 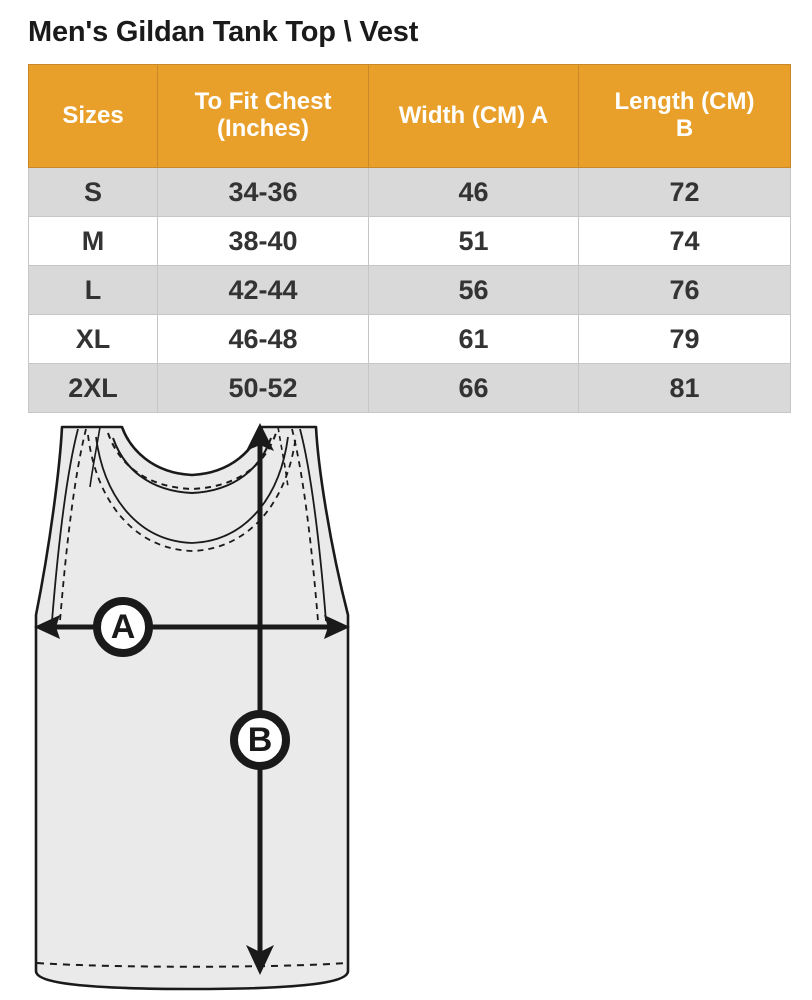 I want to click on page-title: Men's Gildan Tank Top \ Vest, so click(x=223, y=32).